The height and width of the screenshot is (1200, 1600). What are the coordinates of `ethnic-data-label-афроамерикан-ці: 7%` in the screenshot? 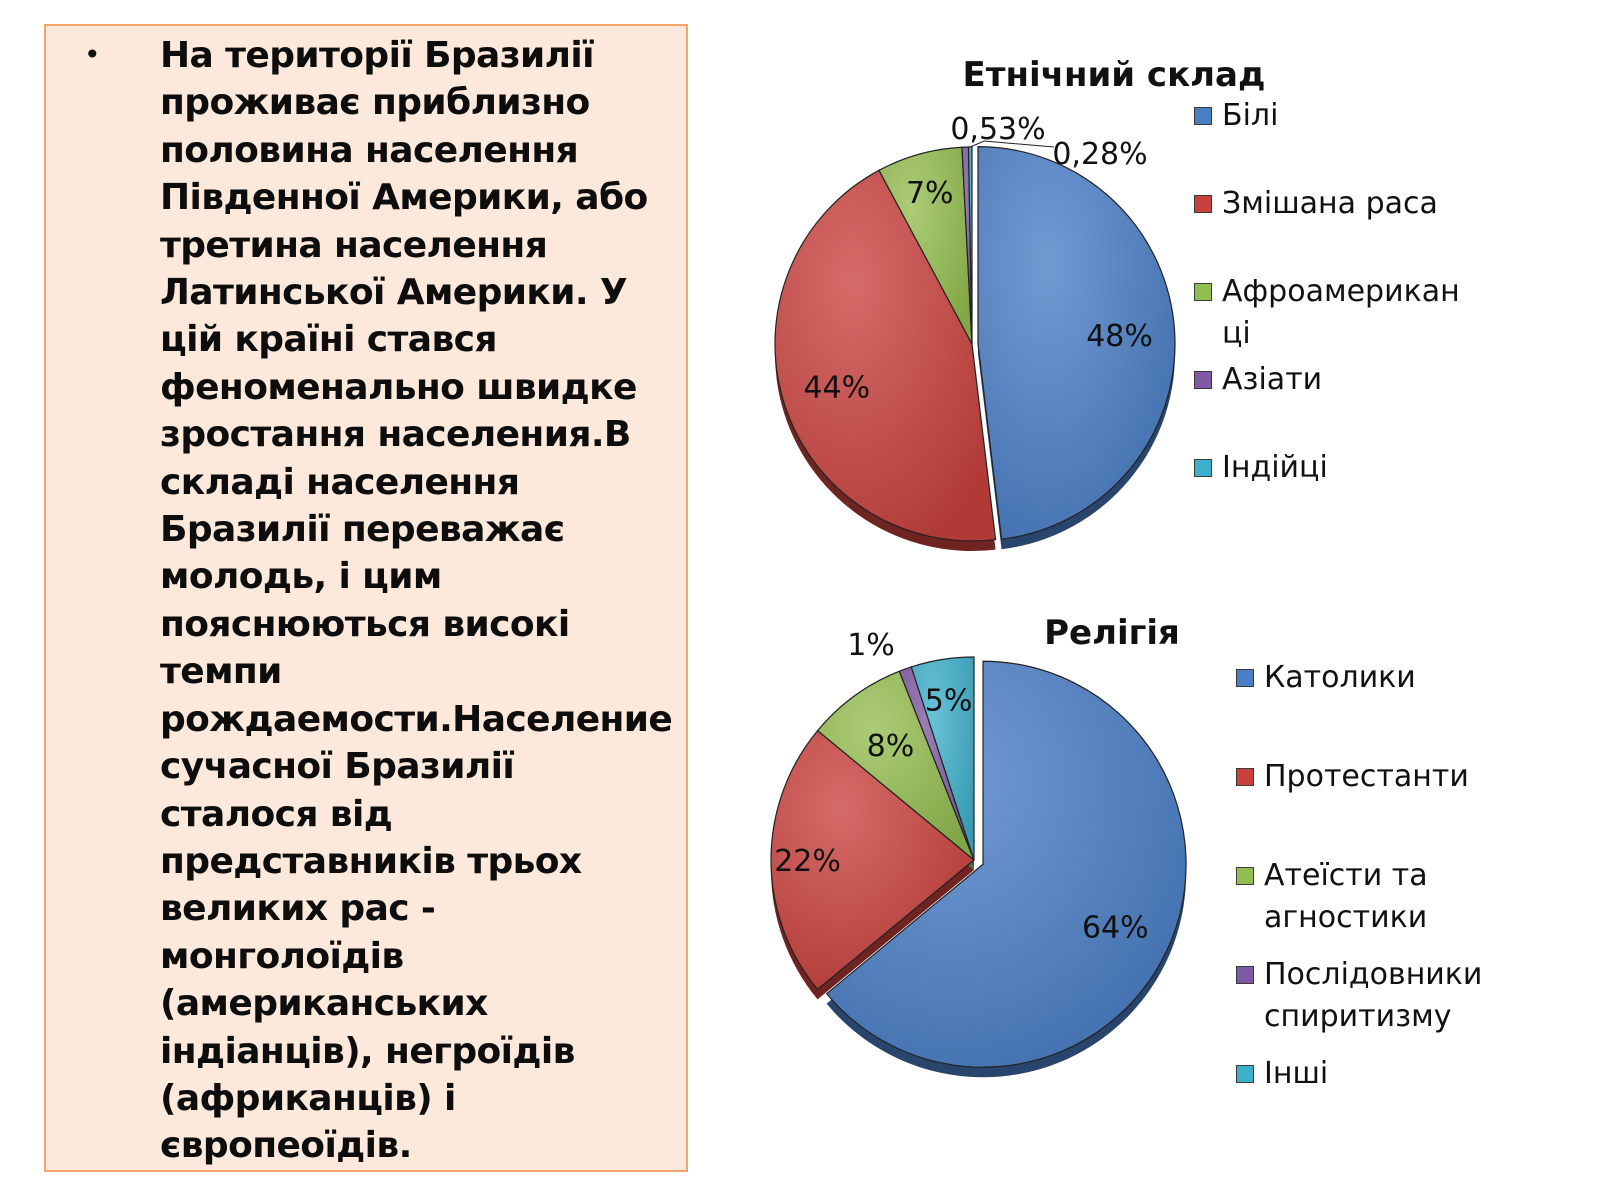 It's located at (930, 193).